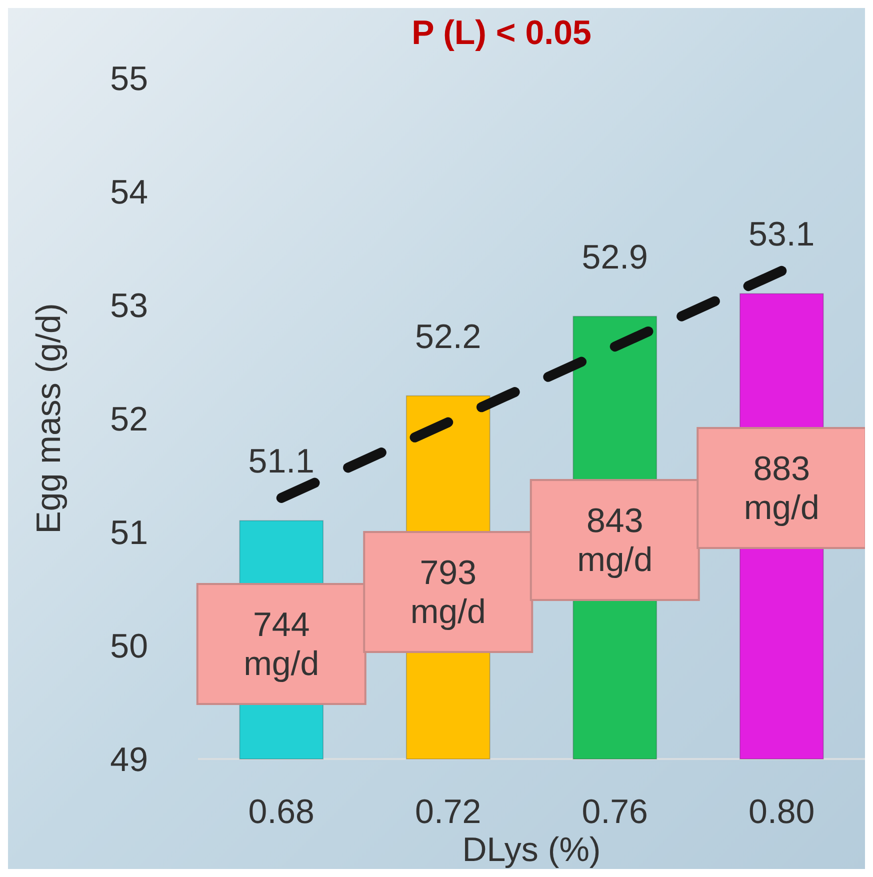  What do you see at coordinates (129, 419) in the screenshot?
I see `y-tick-label: 52` at bounding box center [129, 419].